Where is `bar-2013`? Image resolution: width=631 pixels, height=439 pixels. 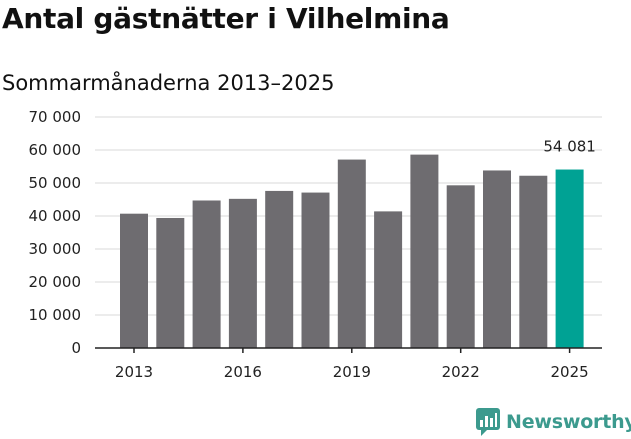
bar-2013 is located at coordinates (134, 280).